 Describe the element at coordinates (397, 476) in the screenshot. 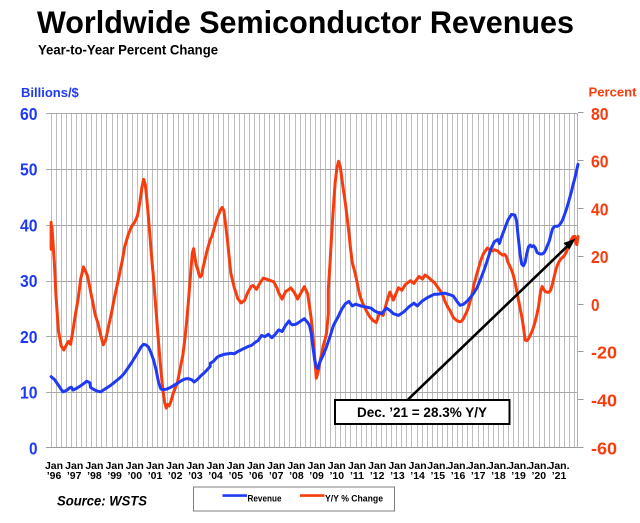

I see `svg-text: ’13` at that location.